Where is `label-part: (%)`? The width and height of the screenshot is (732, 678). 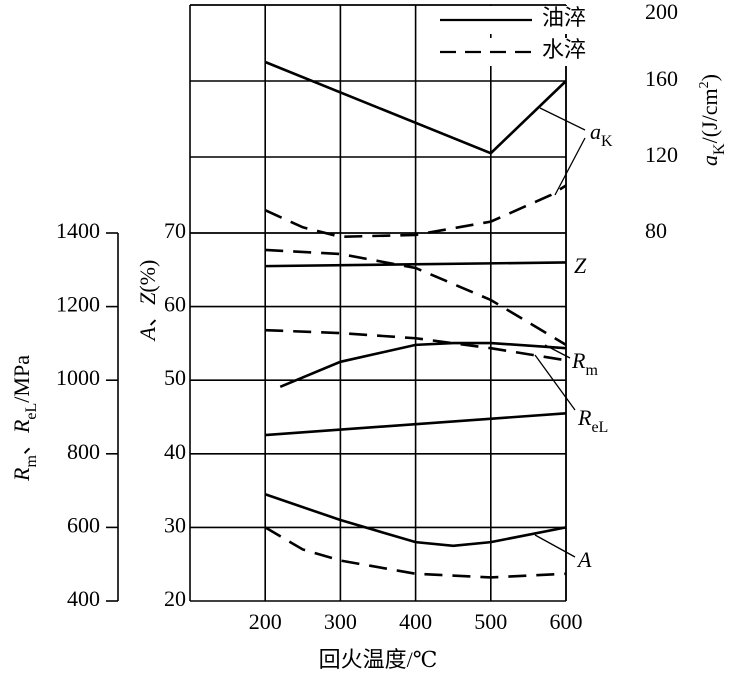 label-part: (%) is located at coordinates (147, 276).